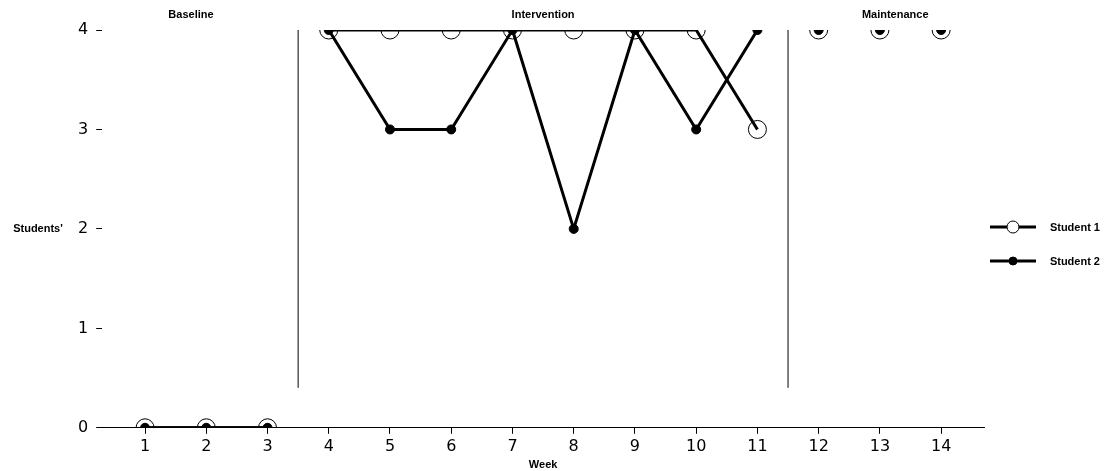 This screenshot has width=1104, height=471. I want to click on legend-label: Student 1, so click(1074, 227).